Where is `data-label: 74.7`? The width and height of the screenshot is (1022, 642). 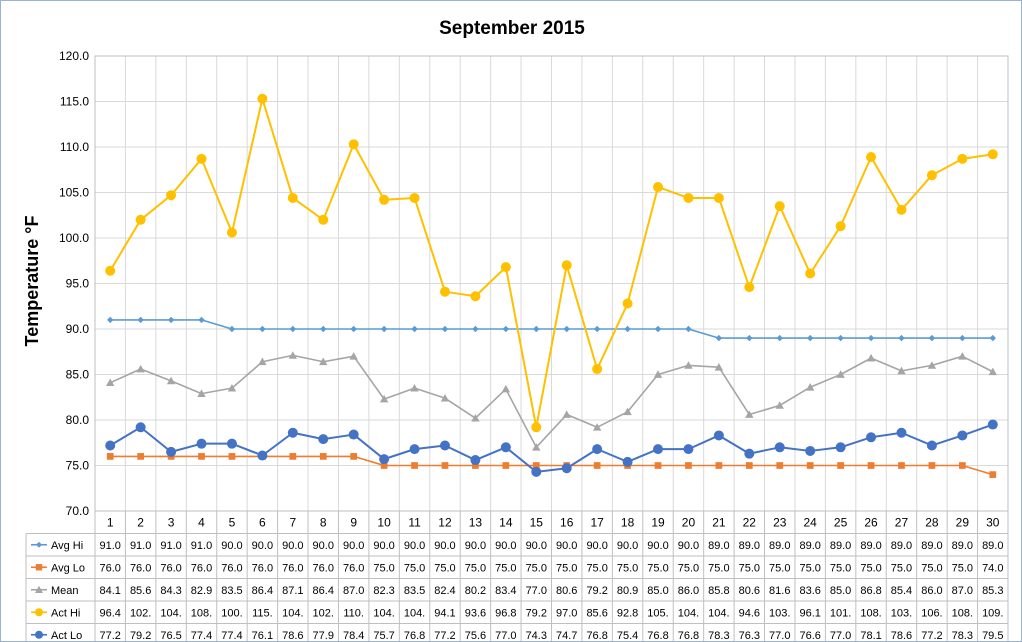 data-label: 74.7 is located at coordinates (566, 635).